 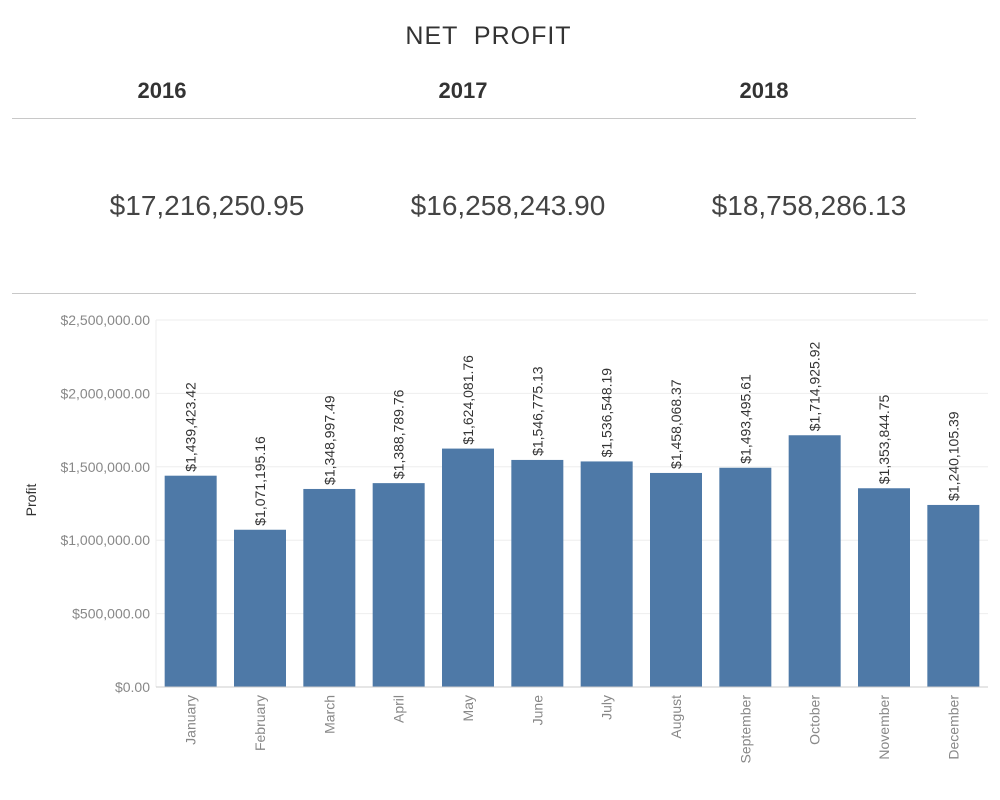 What do you see at coordinates (260, 723) in the screenshot?
I see `x-tick-label: February` at bounding box center [260, 723].